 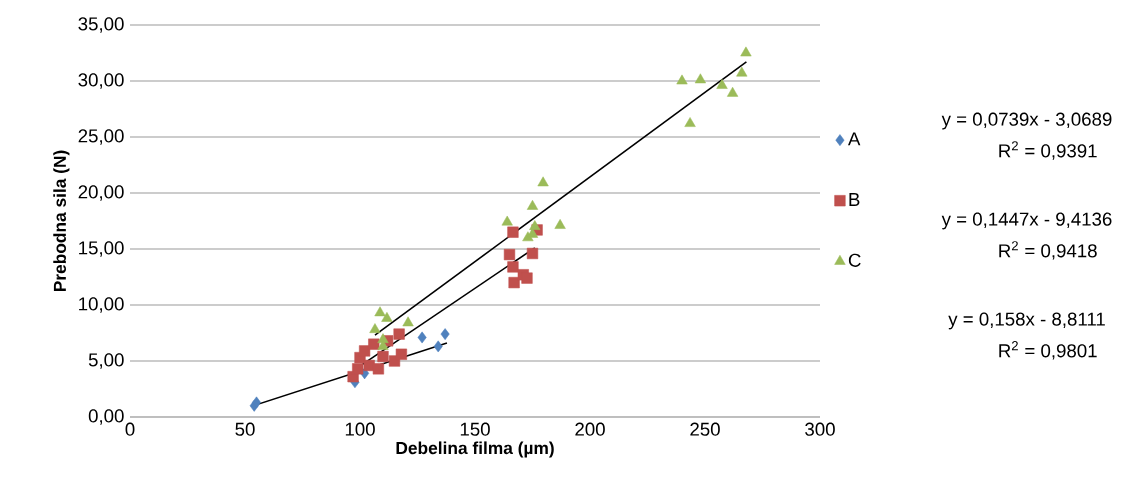 What do you see at coordinates (130, 429) in the screenshot?
I see `x-tick-label: 0` at bounding box center [130, 429].